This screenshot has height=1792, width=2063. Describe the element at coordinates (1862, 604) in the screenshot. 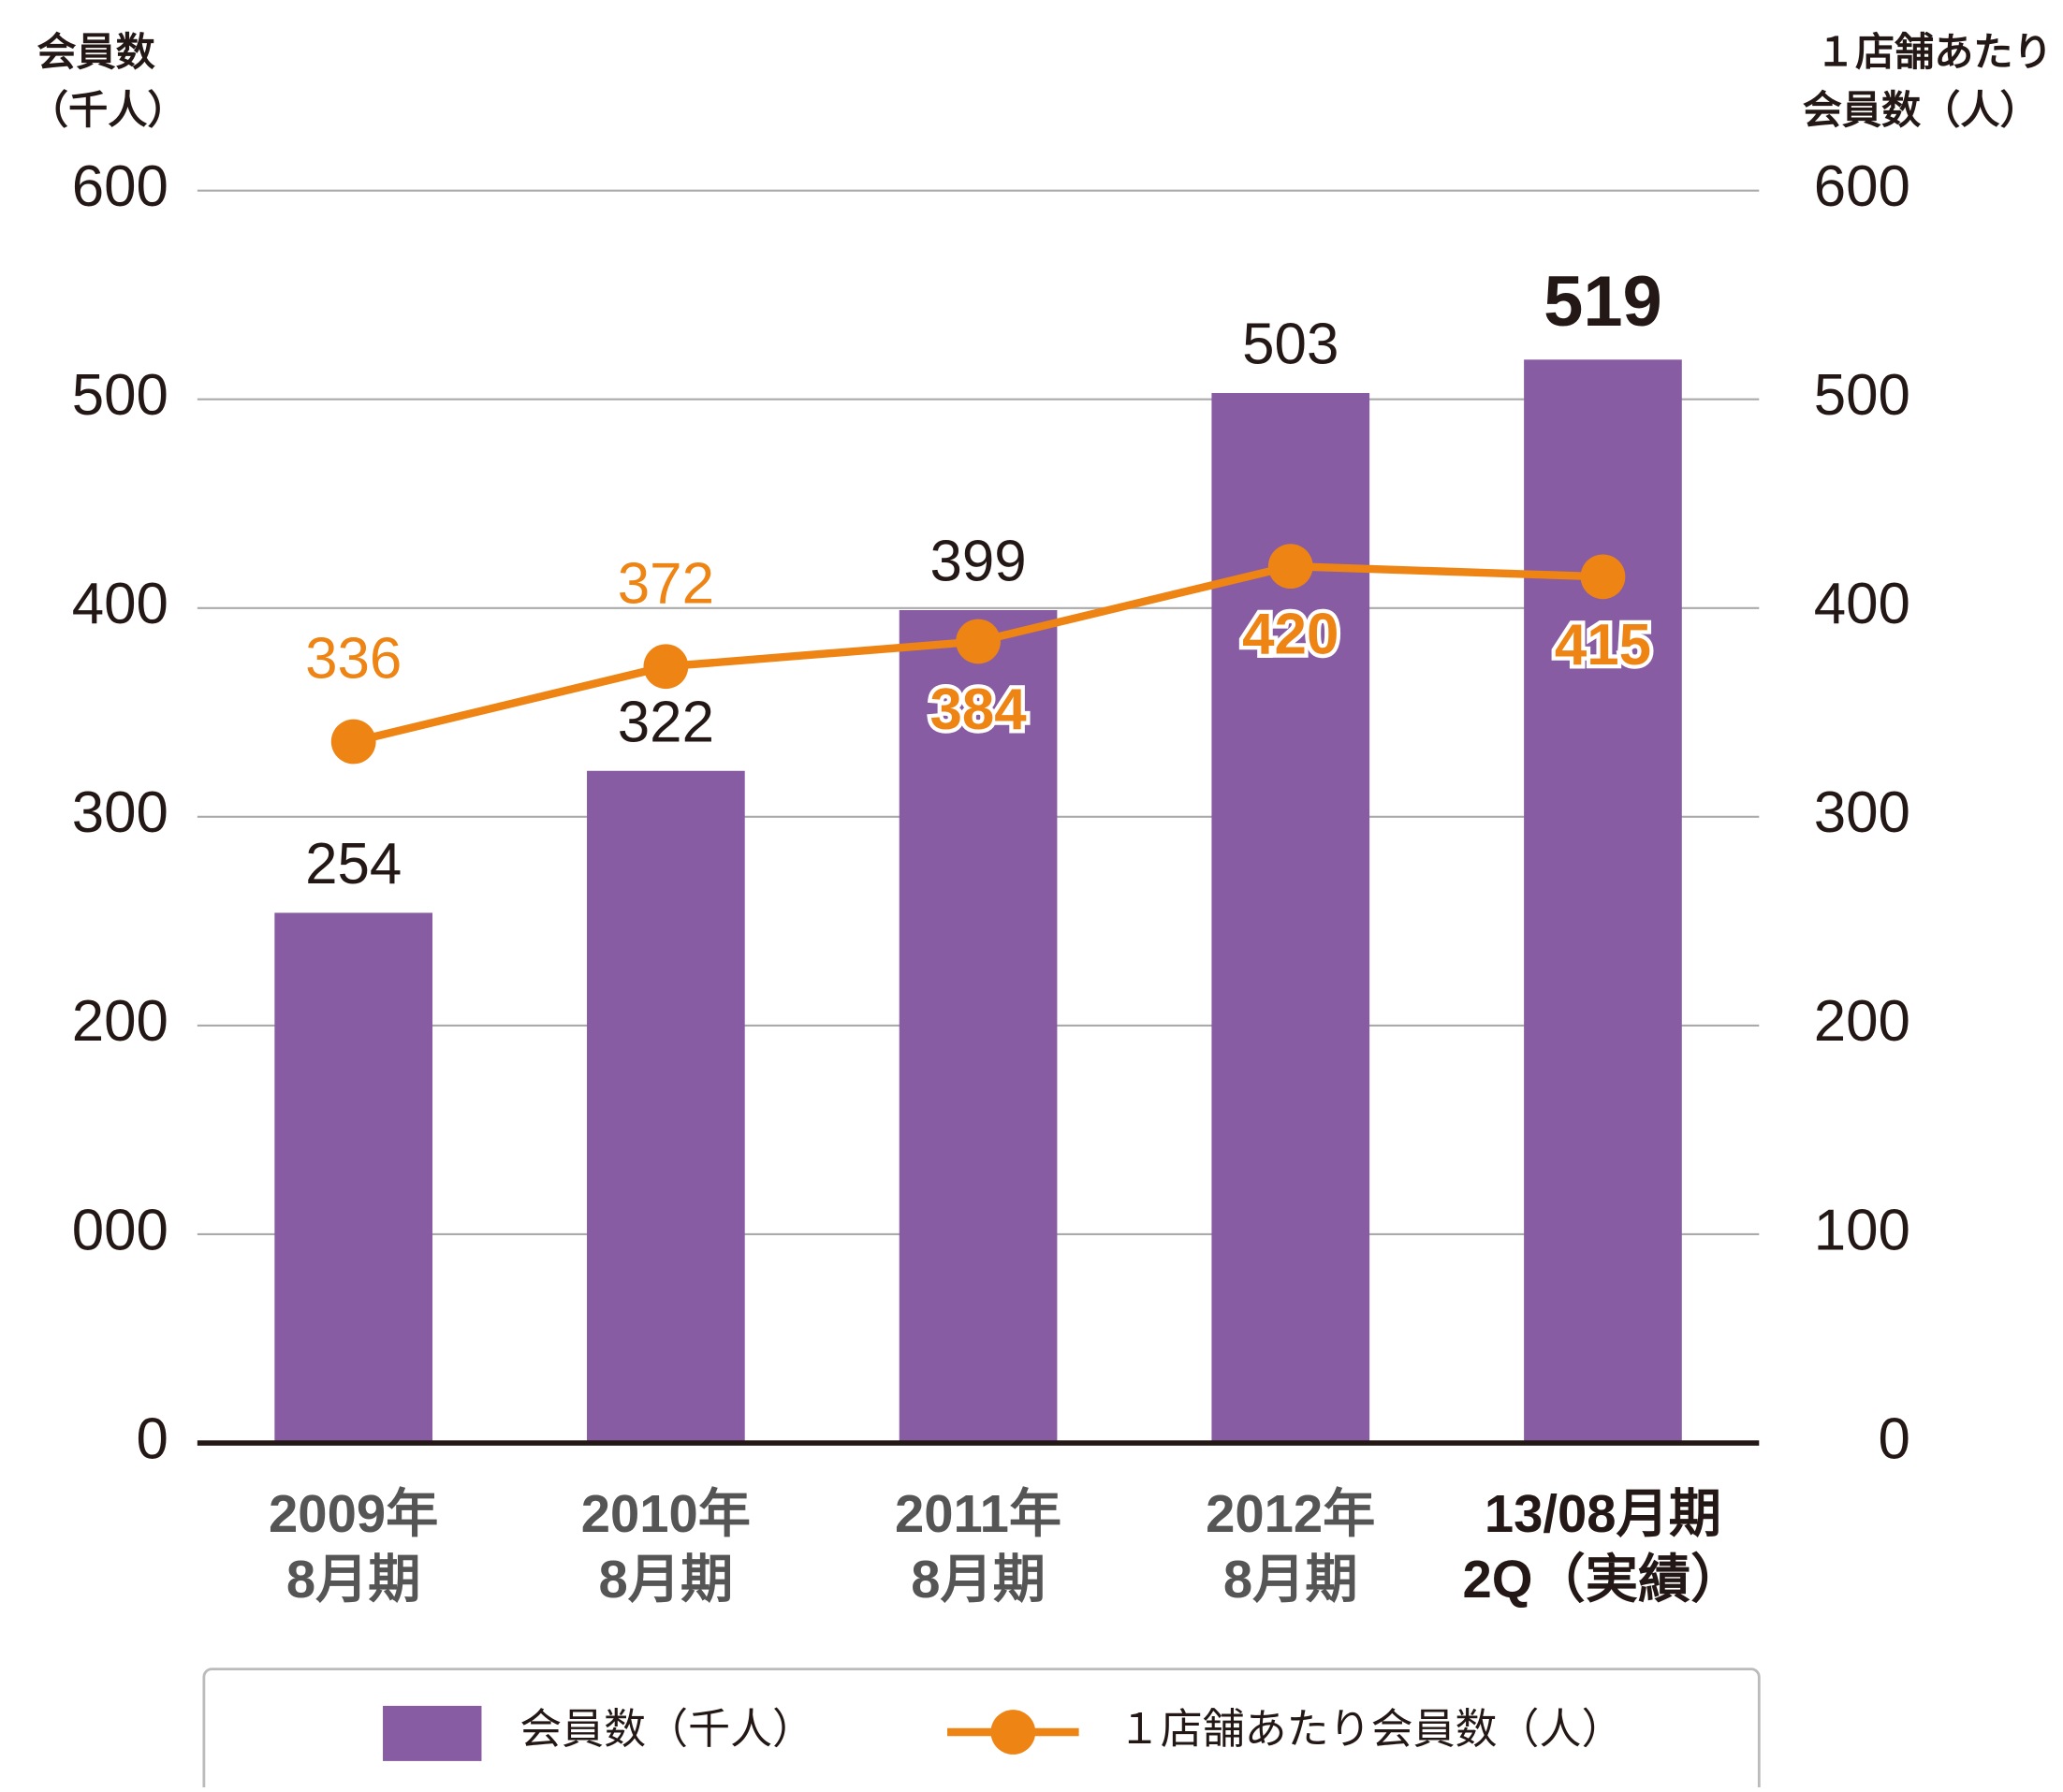

I see `y2-tick-label: 400` at that location.